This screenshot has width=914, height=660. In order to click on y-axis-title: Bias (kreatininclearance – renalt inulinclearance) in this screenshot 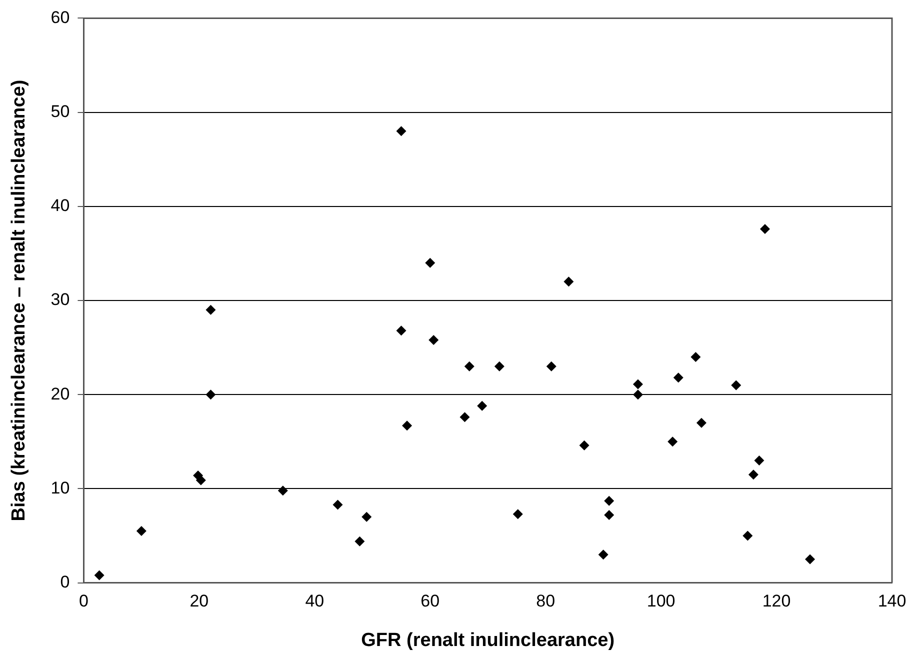, I will do `click(19, 301)`.